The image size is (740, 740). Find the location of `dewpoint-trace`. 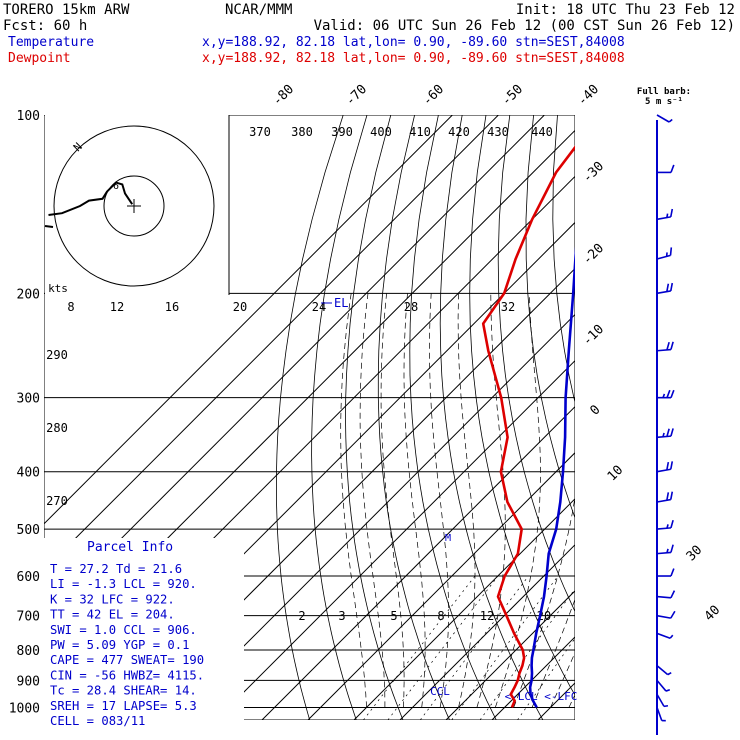

dewpoint-trace is located at coordinates (528, 426).